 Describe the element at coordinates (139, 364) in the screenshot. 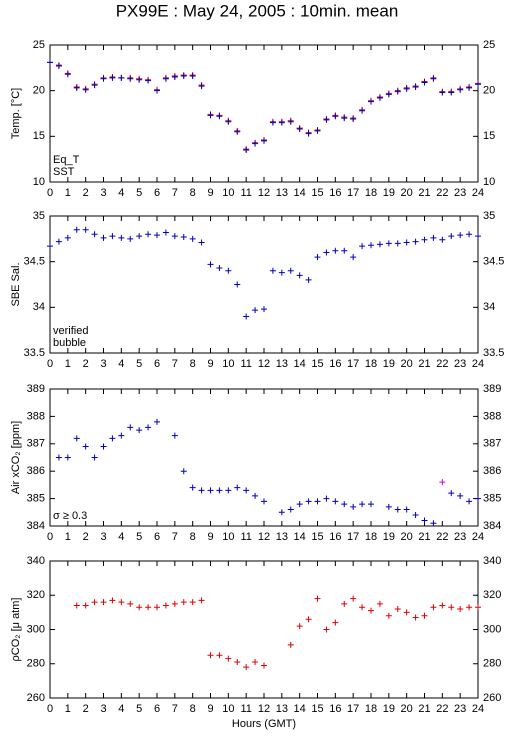

I see `x-tick-label: 5` at that location.